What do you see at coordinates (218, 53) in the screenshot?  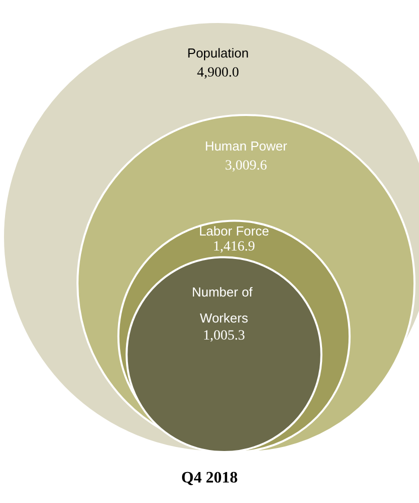 I see `category-label: Population` at bounding box center [218, 53].